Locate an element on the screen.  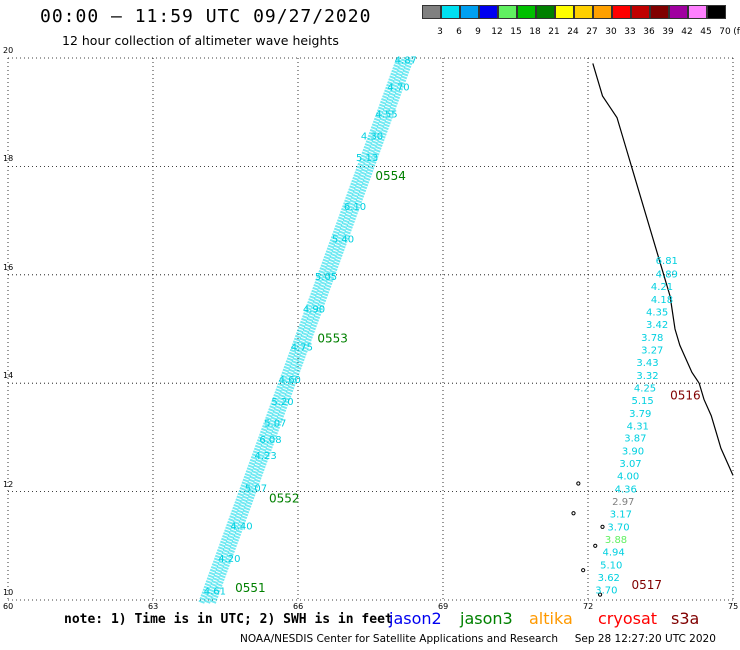
x-tick-label: 60 is located at coordinates (8, 606).